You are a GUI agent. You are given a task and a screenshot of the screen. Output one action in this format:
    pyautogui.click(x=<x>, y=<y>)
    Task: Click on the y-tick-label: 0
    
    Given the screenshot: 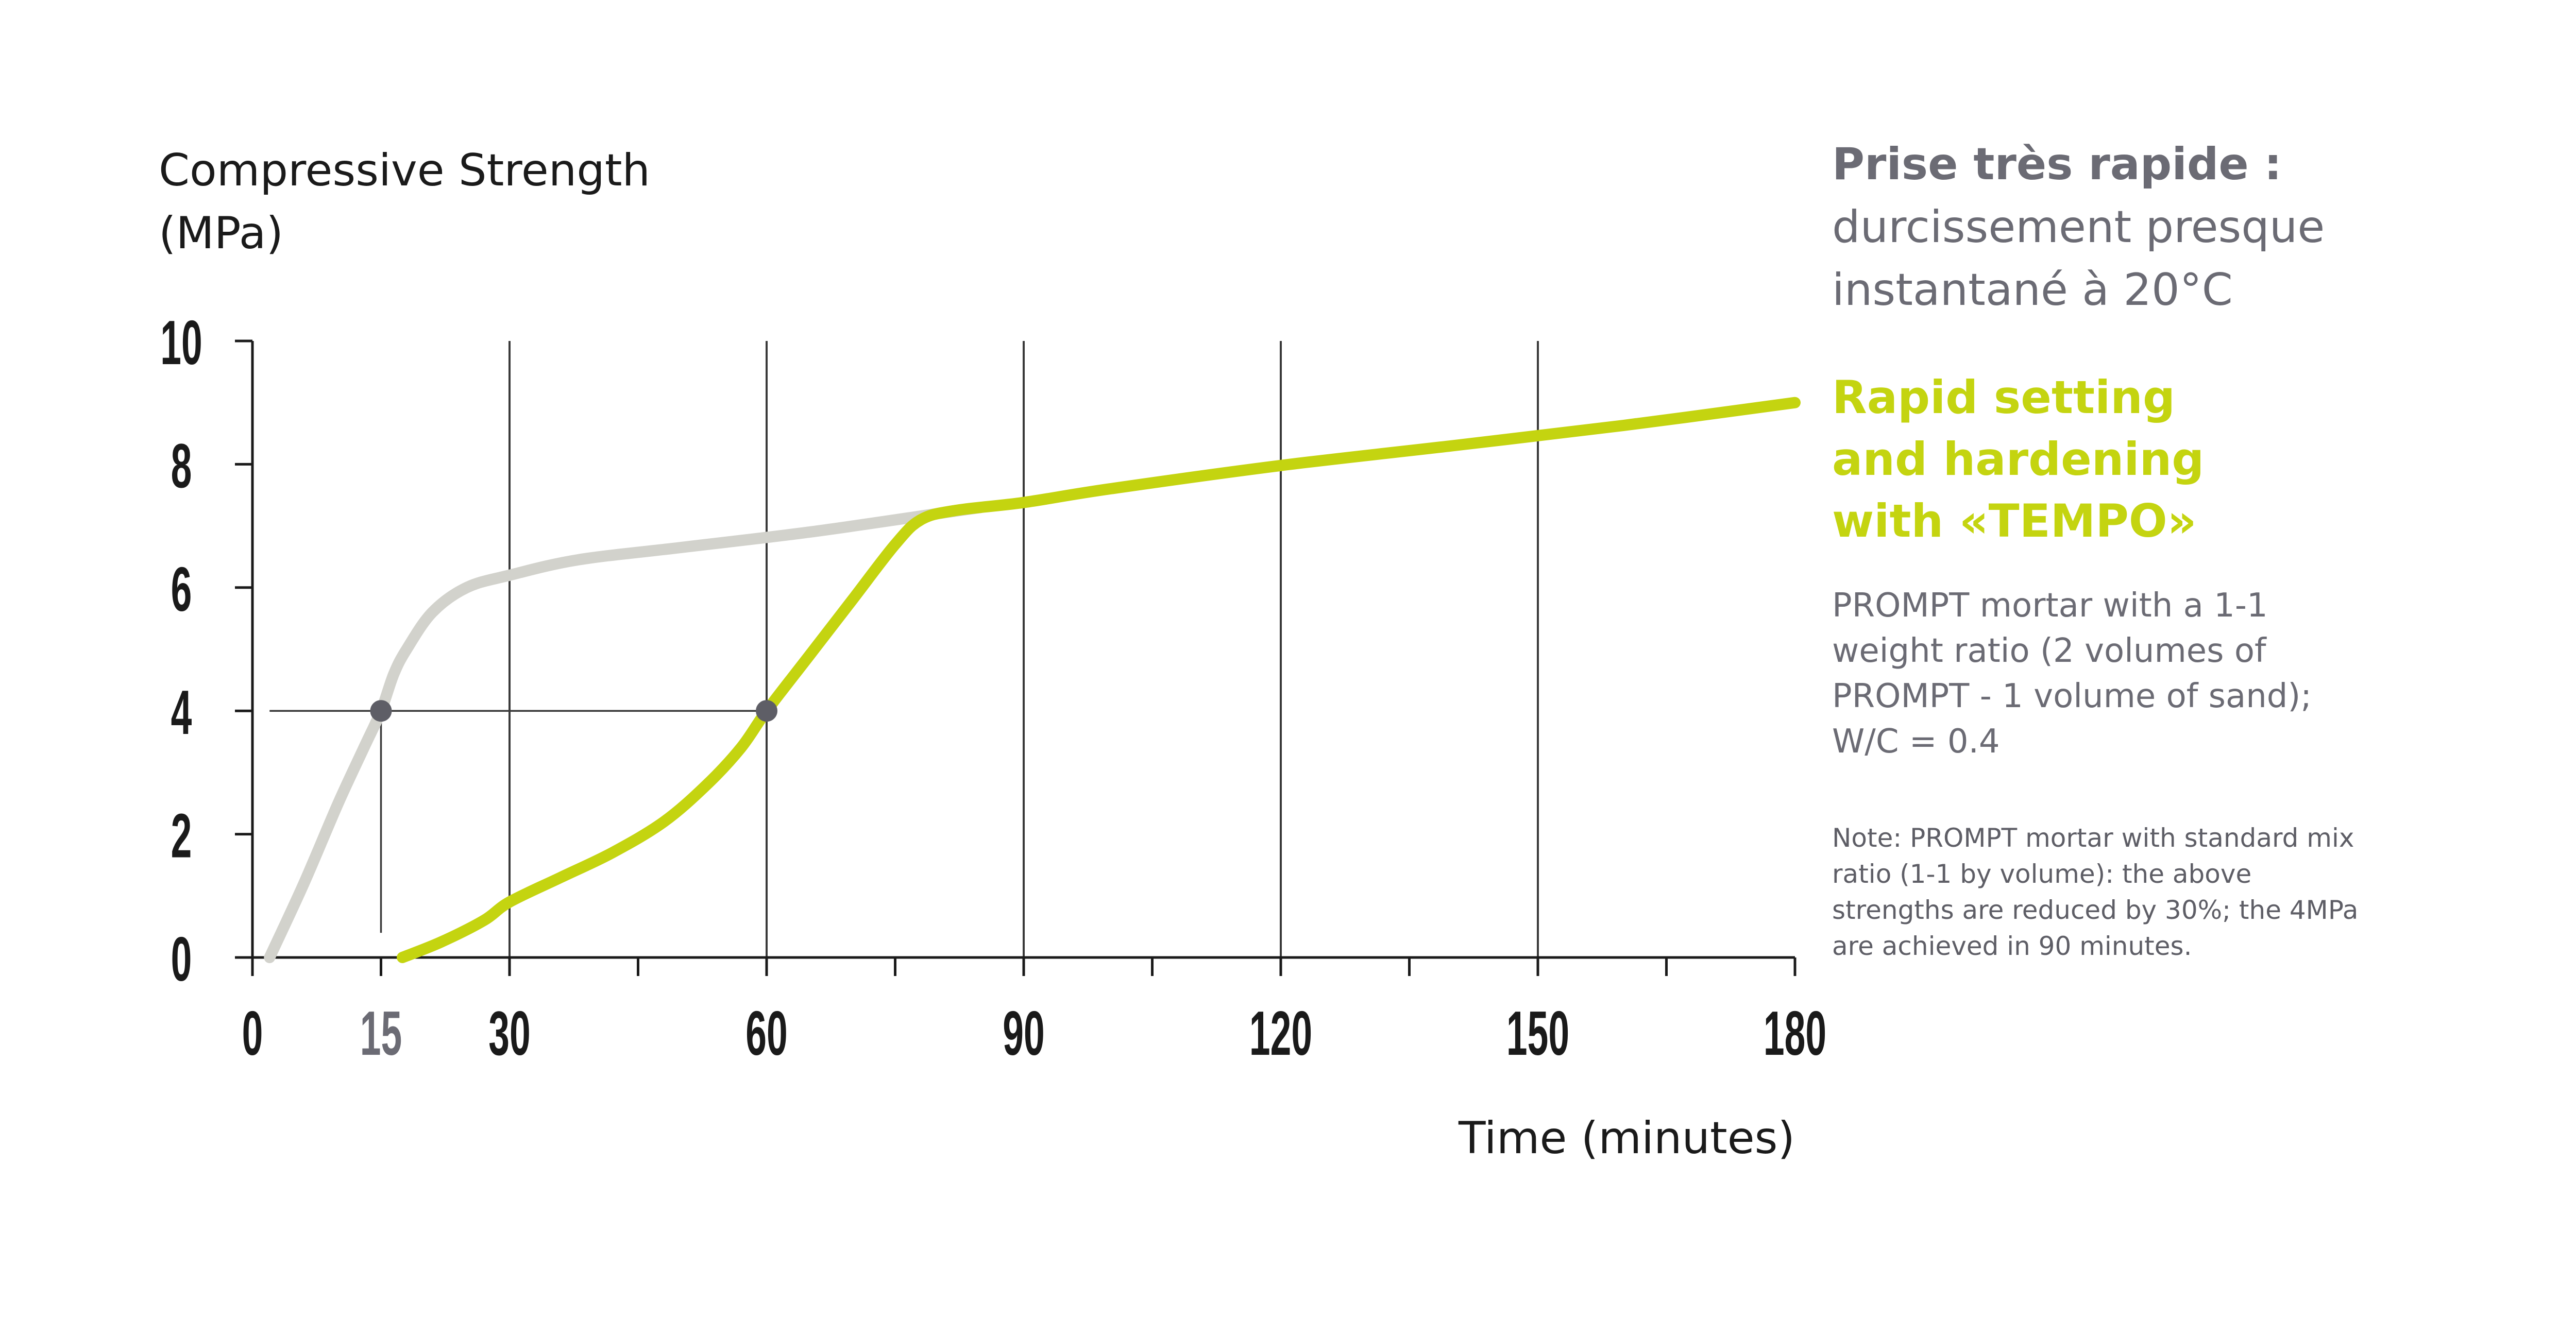 What is the action you would take?
    pyautogui.click(x=181, y=960)
    